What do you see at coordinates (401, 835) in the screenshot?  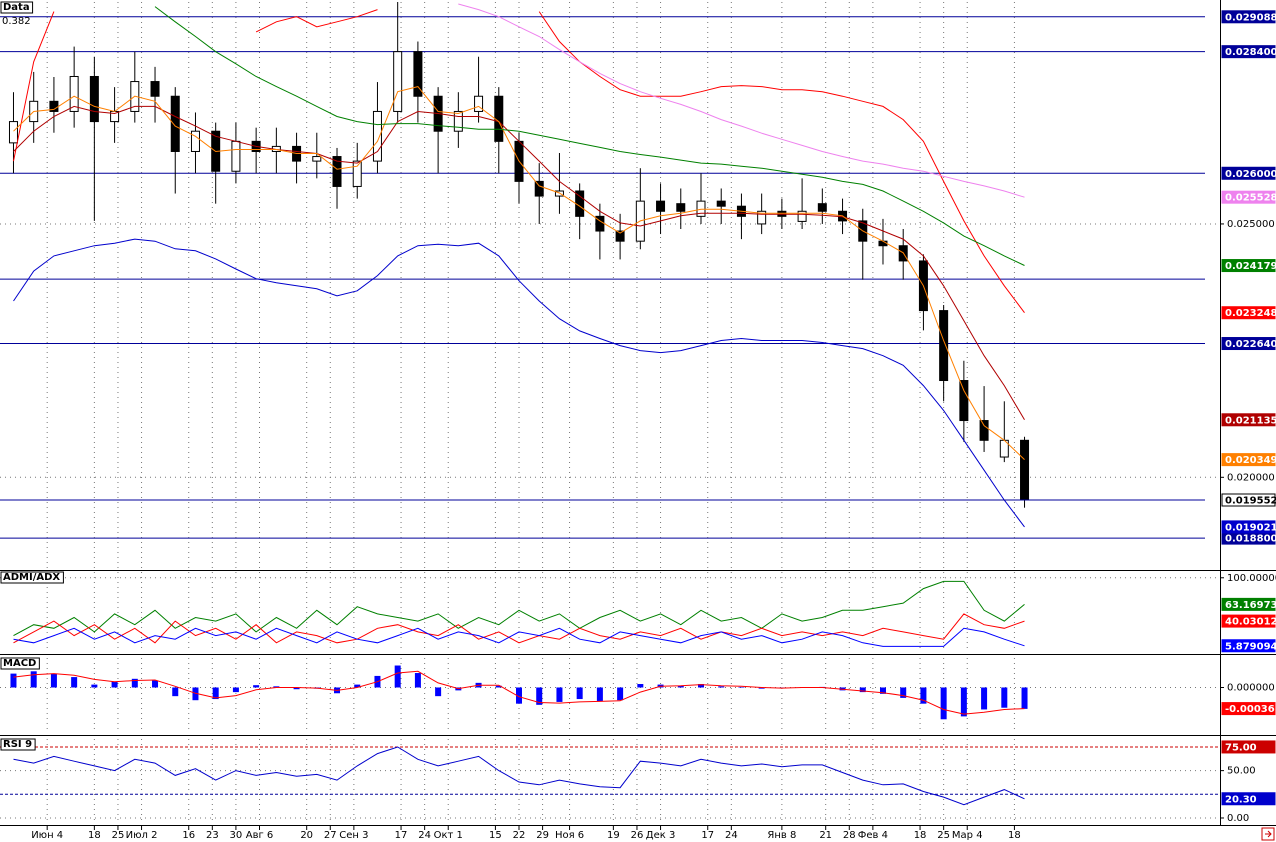 I see `x-tick-label: 17` at bounding box center [401, 835].